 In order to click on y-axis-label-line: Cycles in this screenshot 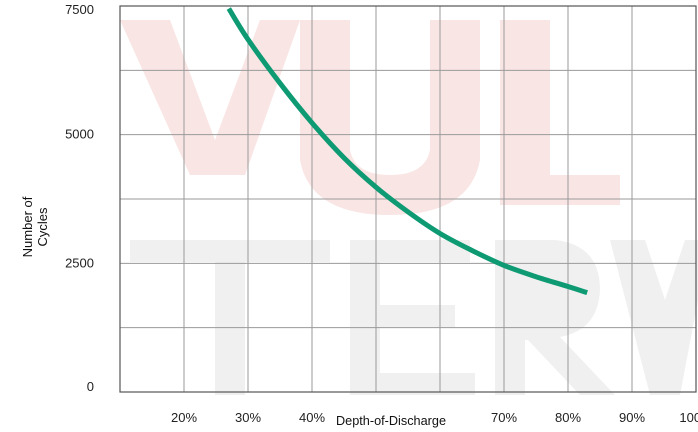, I will do `click(42, 227)`.